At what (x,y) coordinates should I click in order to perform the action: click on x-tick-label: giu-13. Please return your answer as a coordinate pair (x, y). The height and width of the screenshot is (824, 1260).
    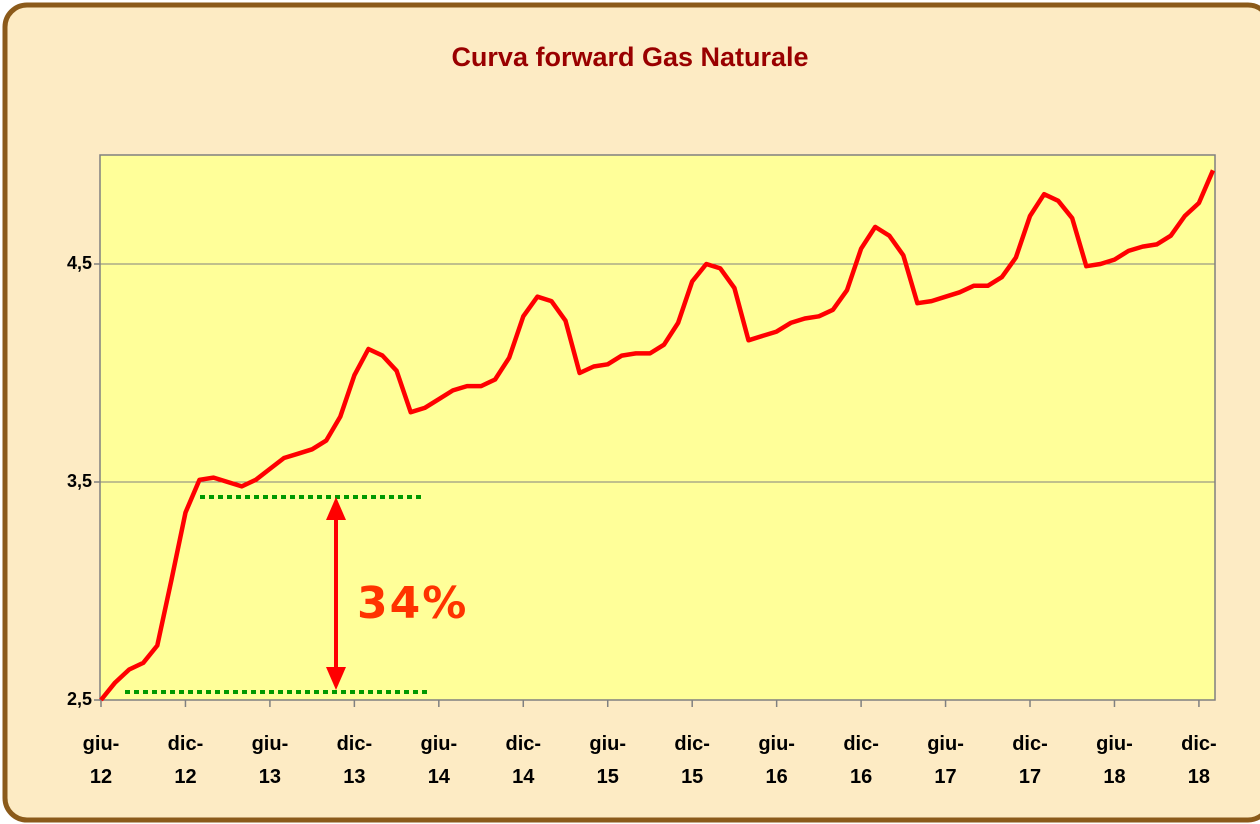
    Looking at the image, I should click on (270, 760).